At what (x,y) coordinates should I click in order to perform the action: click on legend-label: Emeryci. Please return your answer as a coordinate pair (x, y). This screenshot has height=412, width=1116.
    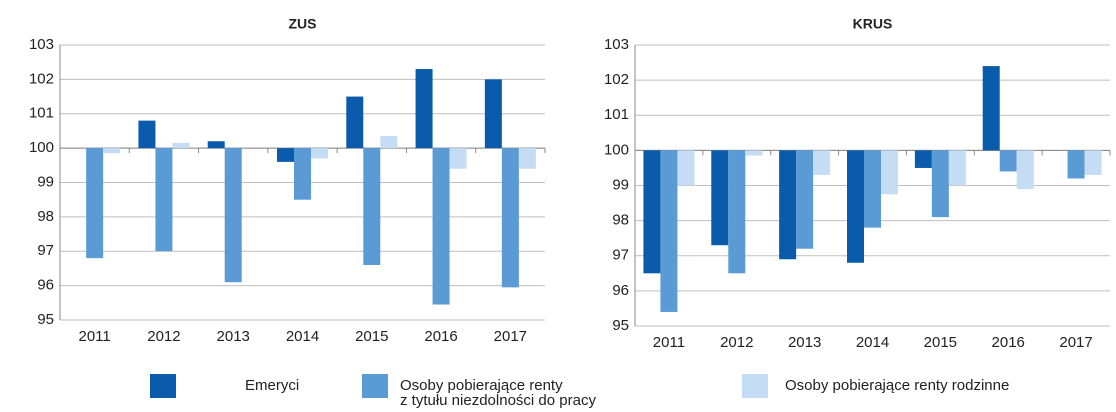
    Looking at the image, I should click on (272, 385).